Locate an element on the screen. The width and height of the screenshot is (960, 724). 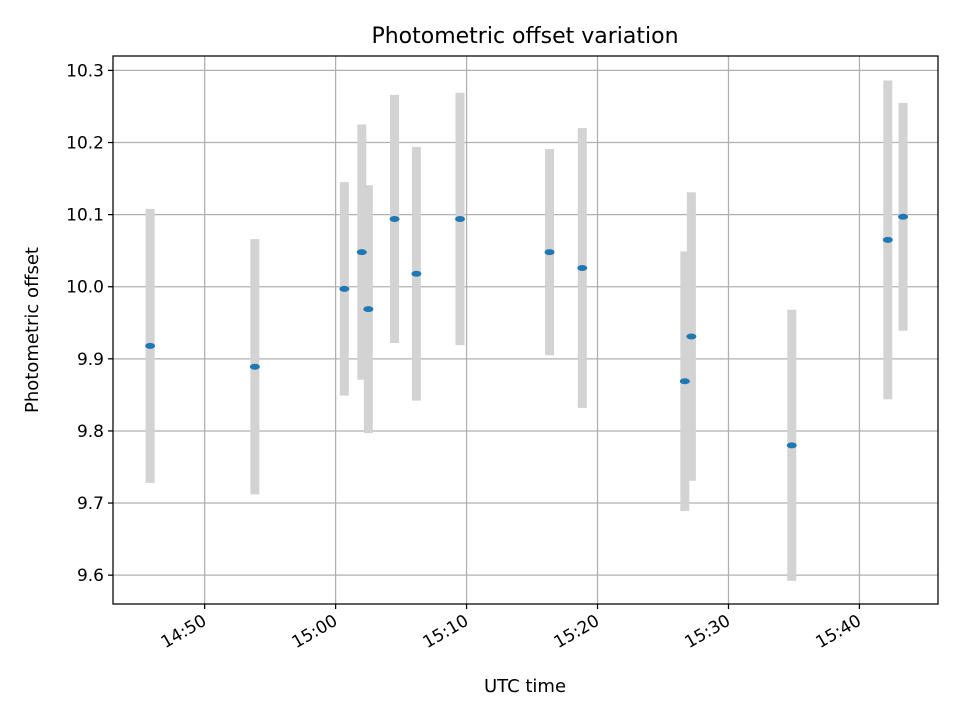
y-axis-ticks: 9.6 9.7 9.8 9.9 10.0 10.1 10.2 10.3 is located at coordinates (89, 323).